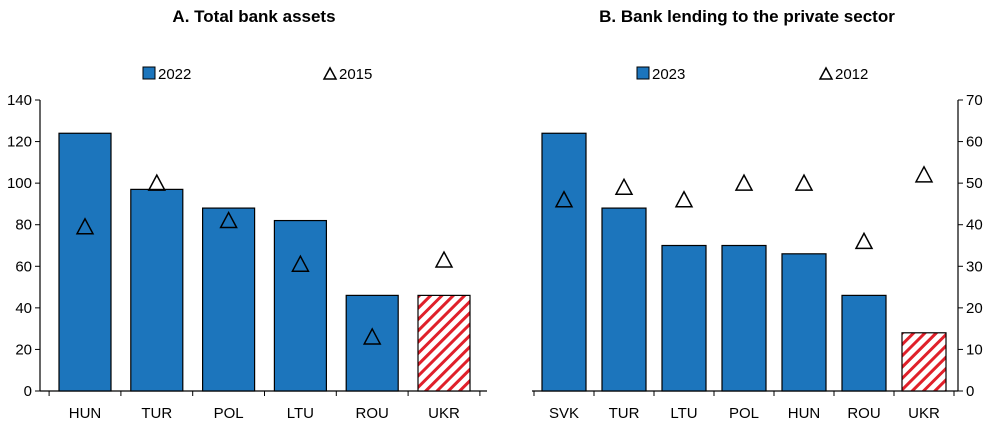  I want to click on legend-label-2015: 2015, so click(355, 74).